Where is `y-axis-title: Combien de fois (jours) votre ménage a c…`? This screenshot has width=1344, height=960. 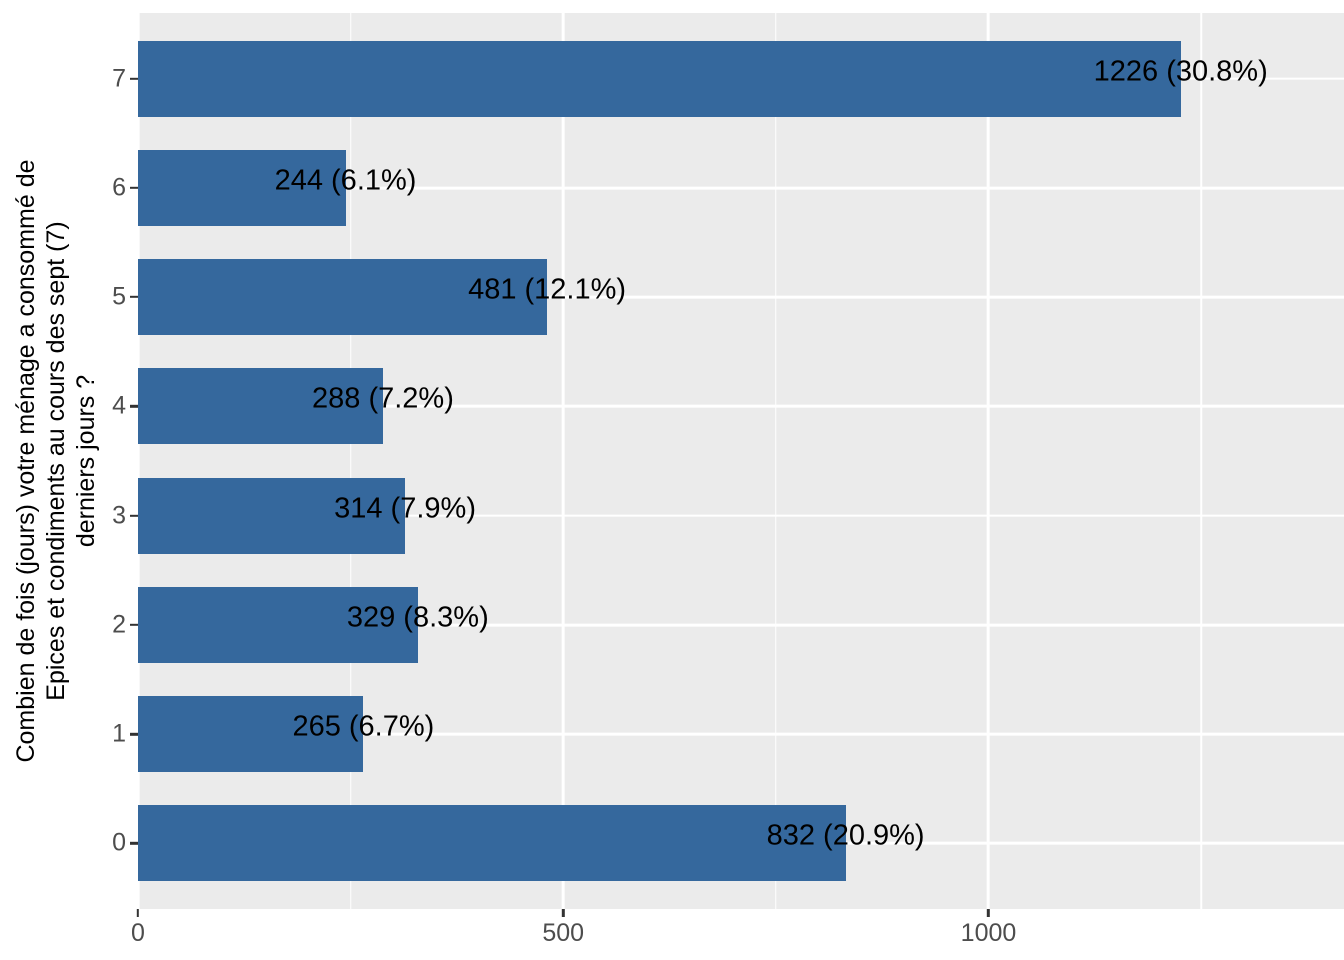 y-axis-title: Combien de fois (jours) votre ménage a c… is located at coordinates (56, 465).